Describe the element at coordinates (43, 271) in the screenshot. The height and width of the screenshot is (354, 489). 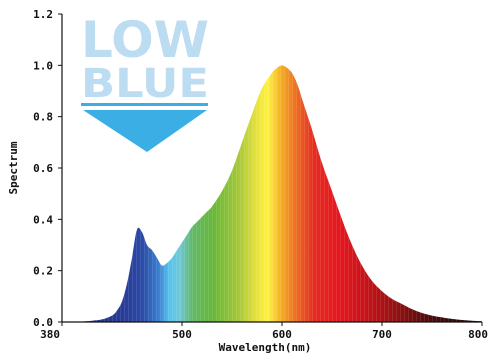
I see `y-tick-label: 0.2` at that location.